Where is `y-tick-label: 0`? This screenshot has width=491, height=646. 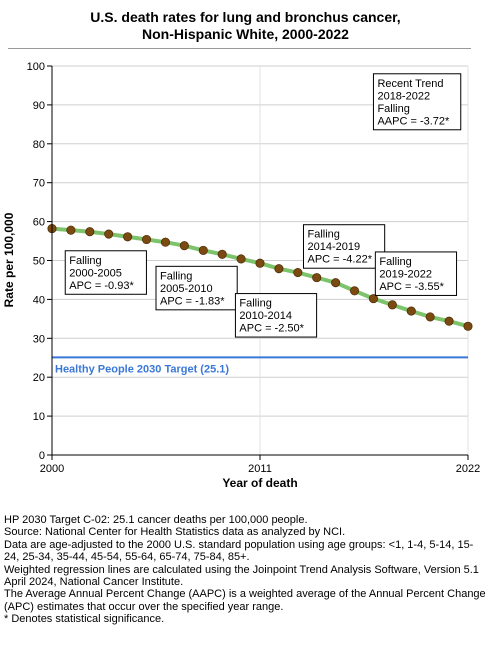
y-tick-label: 0 is located at coordinates (42, 456).